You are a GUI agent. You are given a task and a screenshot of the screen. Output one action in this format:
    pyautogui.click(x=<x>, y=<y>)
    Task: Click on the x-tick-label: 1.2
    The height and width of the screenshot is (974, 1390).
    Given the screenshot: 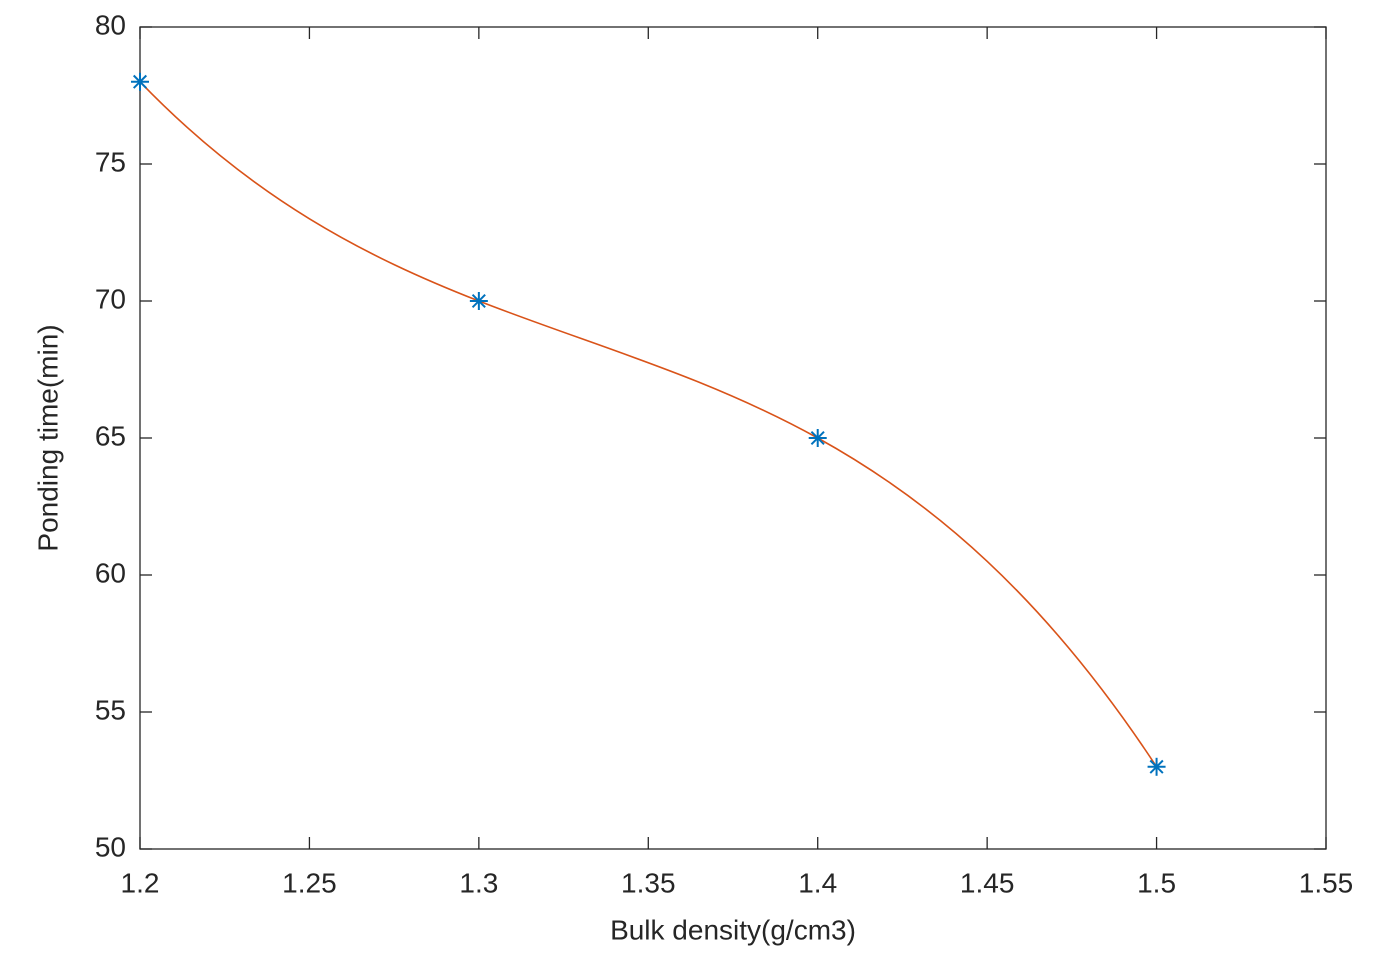 What is the action you would take?
    pyautogui.click(x=140, y=882)
    